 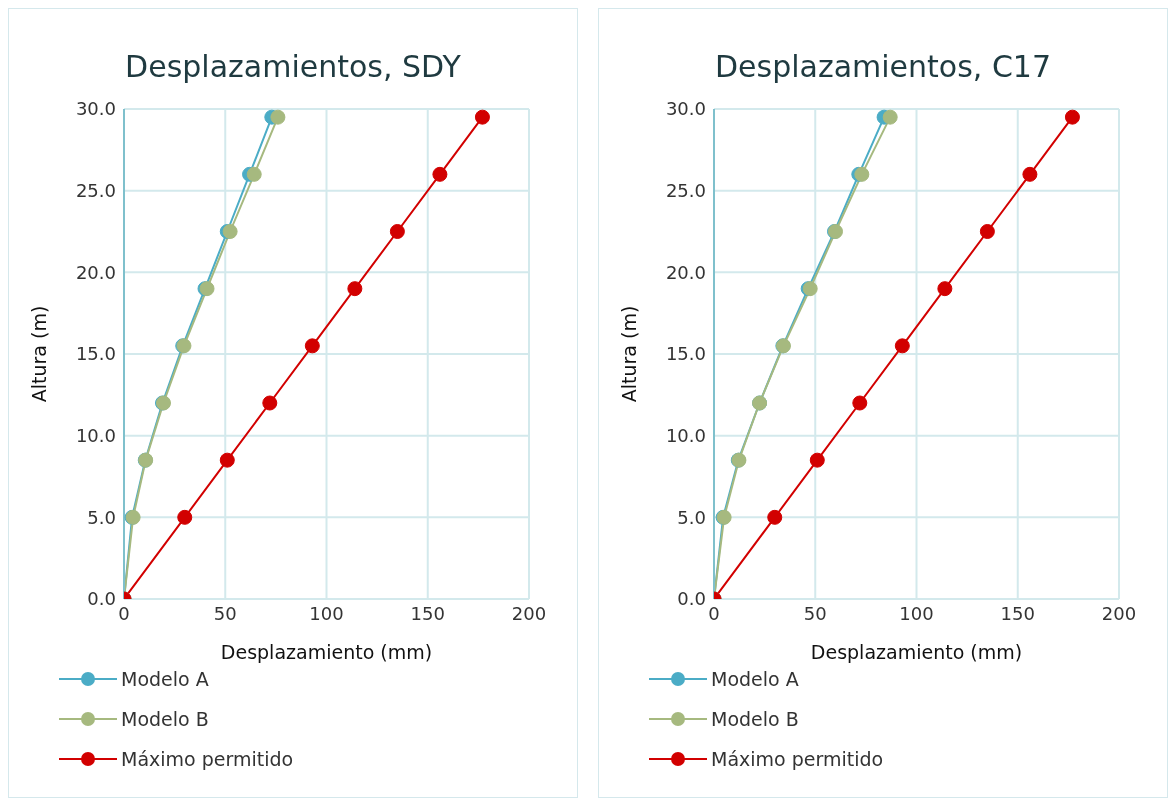 I want to click on chart-title: Desplazamientos, SDY, so click(x=293, y=66).